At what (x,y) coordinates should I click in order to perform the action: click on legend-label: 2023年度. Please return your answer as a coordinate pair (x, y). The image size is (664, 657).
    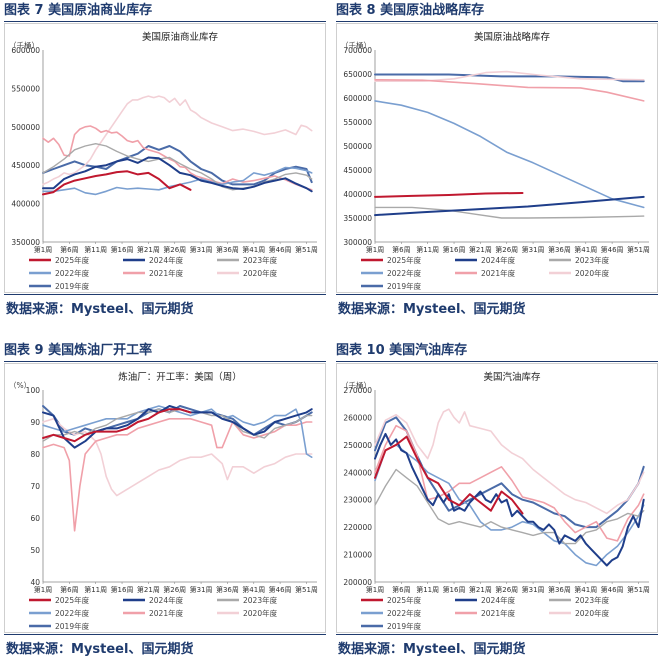
    Looking at the image, I should click on (260, 600).